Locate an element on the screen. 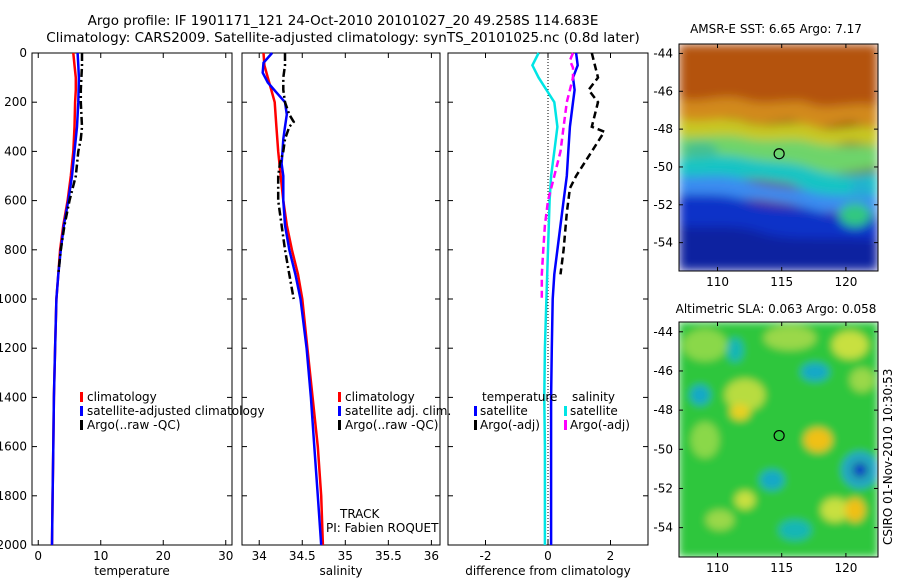  x-axis-label: salinity is located at coordinates (340, 571).